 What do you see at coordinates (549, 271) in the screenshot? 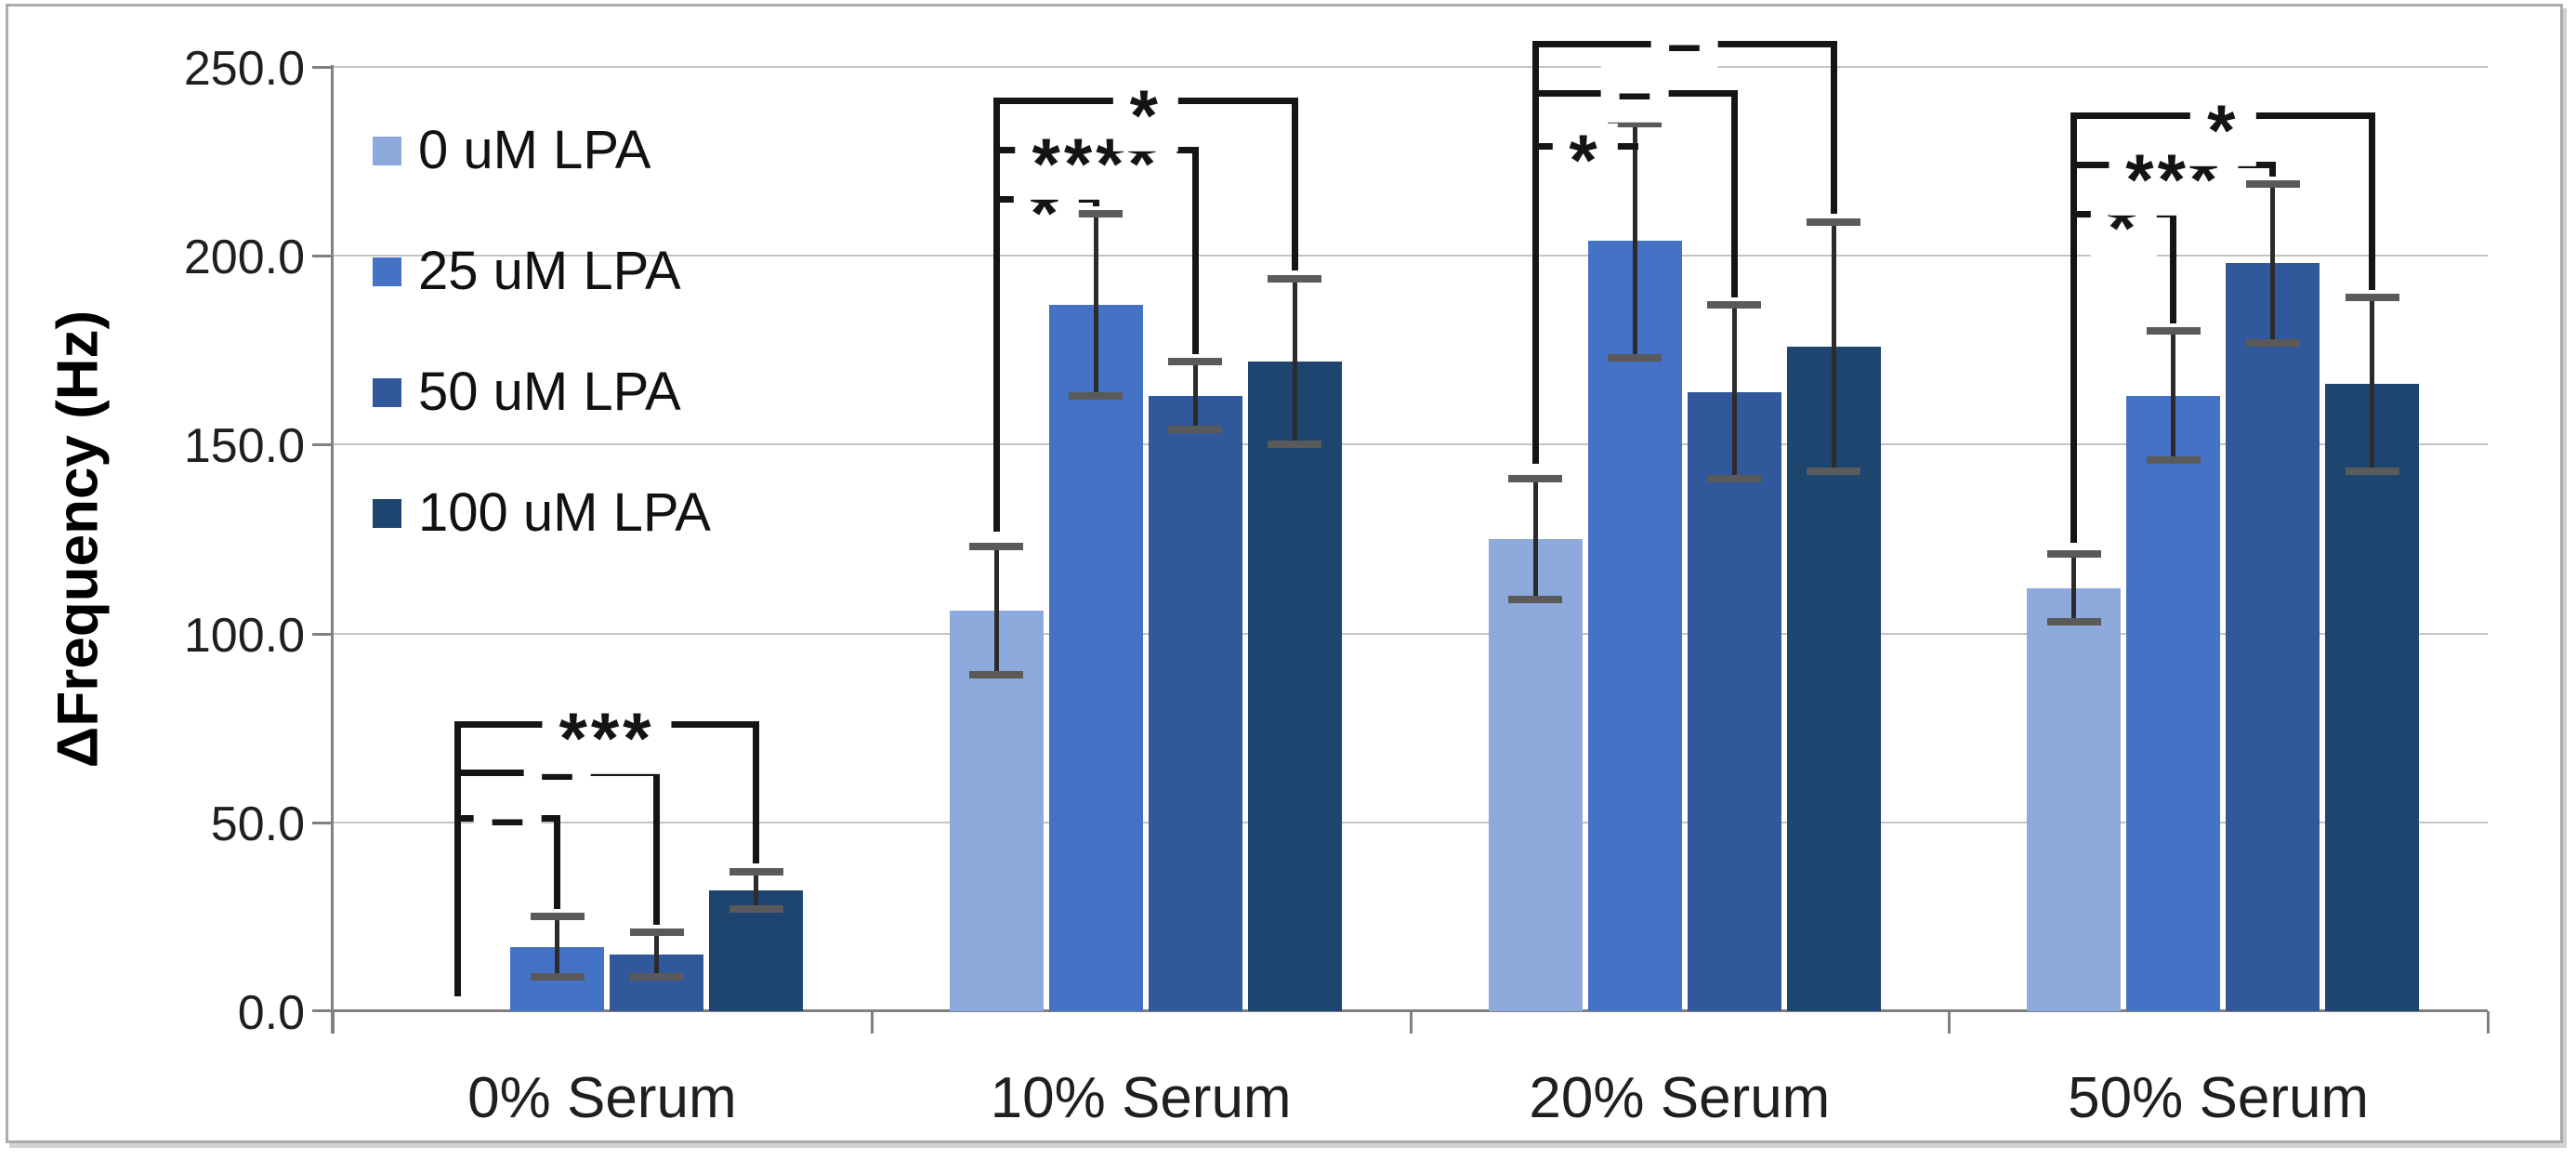
I see `legend-label: 25 uM LPA` at bounding box center [549, 271].